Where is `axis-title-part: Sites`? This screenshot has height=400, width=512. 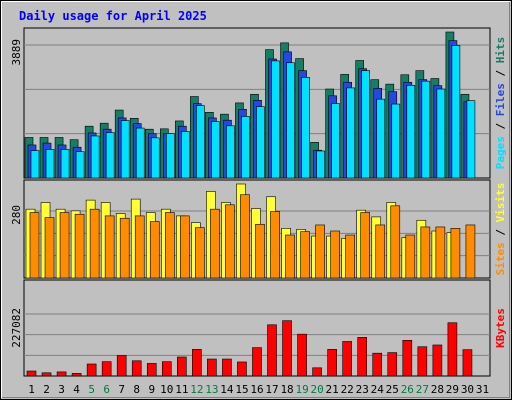 axis-title-part: Sites is located at coordinates (500, 258).